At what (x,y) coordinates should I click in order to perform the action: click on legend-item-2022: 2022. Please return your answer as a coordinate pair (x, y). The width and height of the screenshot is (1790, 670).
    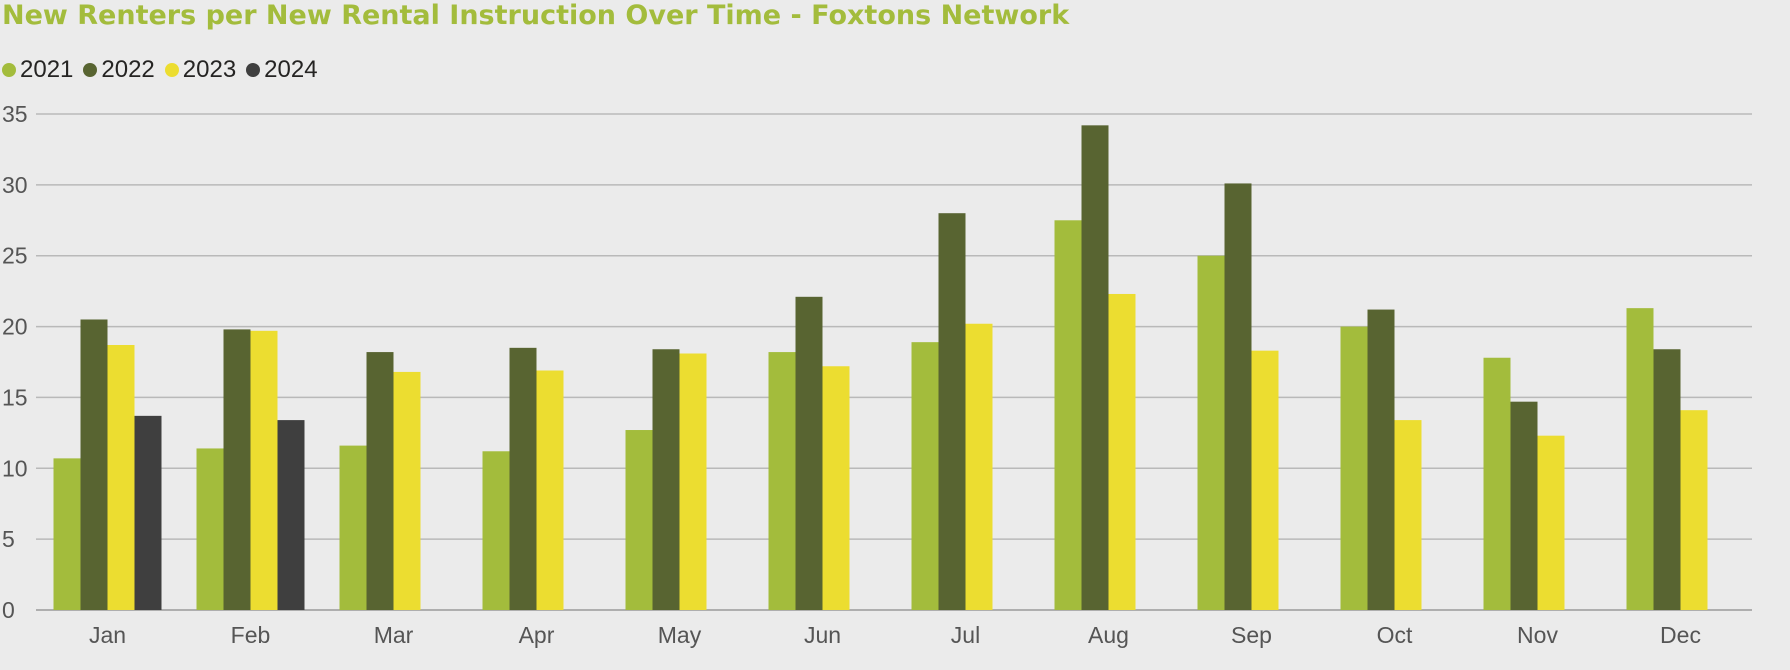
    Looking at the image, I should click on (119, 70).